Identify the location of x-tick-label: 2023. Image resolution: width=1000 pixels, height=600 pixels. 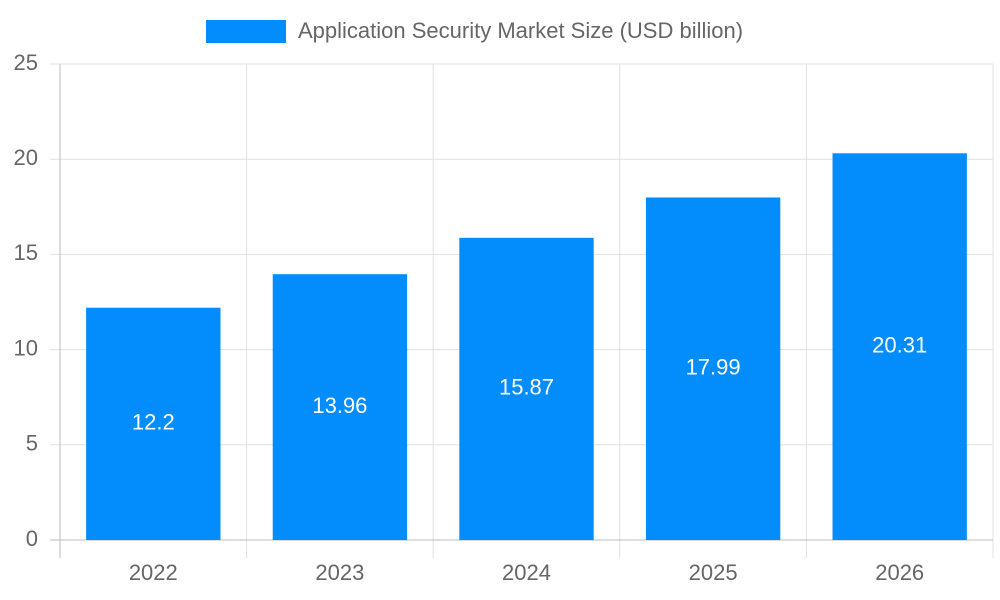
(339, 572).